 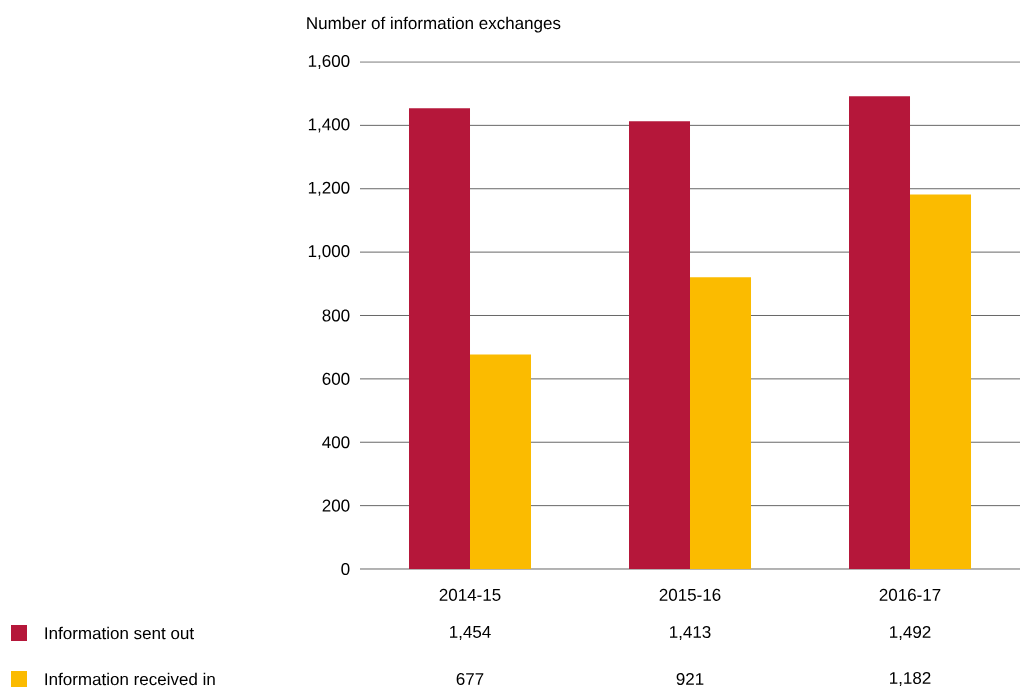 What do you see at coordinates (336, 315) in the screenshot?
I see `y-tick-label: 800` at bounding box center [336, 315].